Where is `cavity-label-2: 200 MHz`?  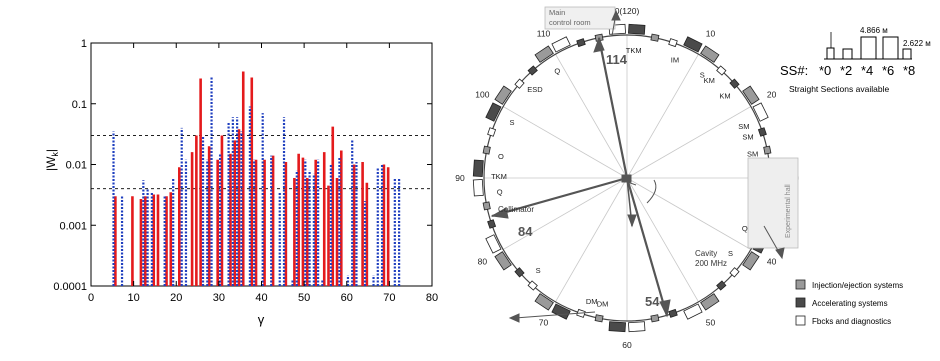 cavity-label-2: 200 MHz is located at coordinates (711, 263).